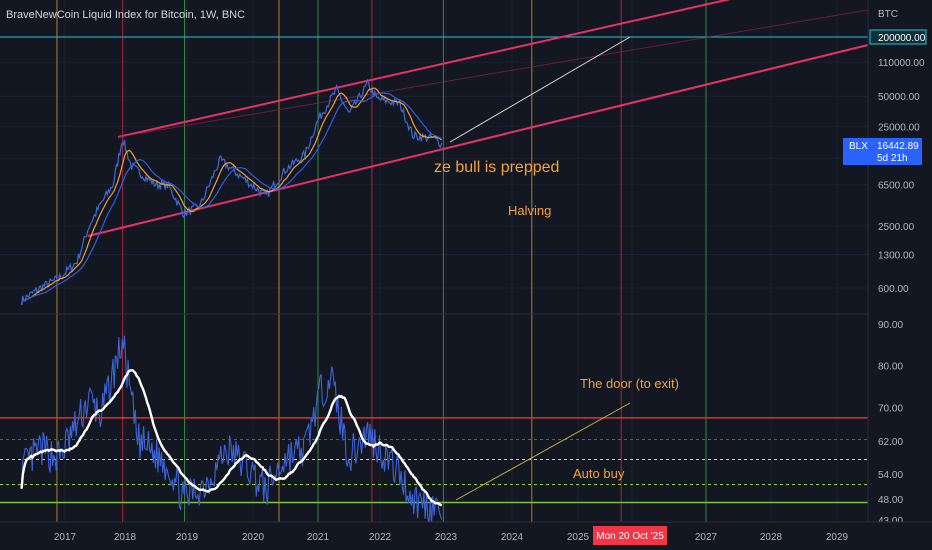 The width and height of the screenshot is (932, 550). What do you see at coordinates (187, 537) in the screenshot?
I see `time-tick-label: 2019` at bounding box center [187, 537].